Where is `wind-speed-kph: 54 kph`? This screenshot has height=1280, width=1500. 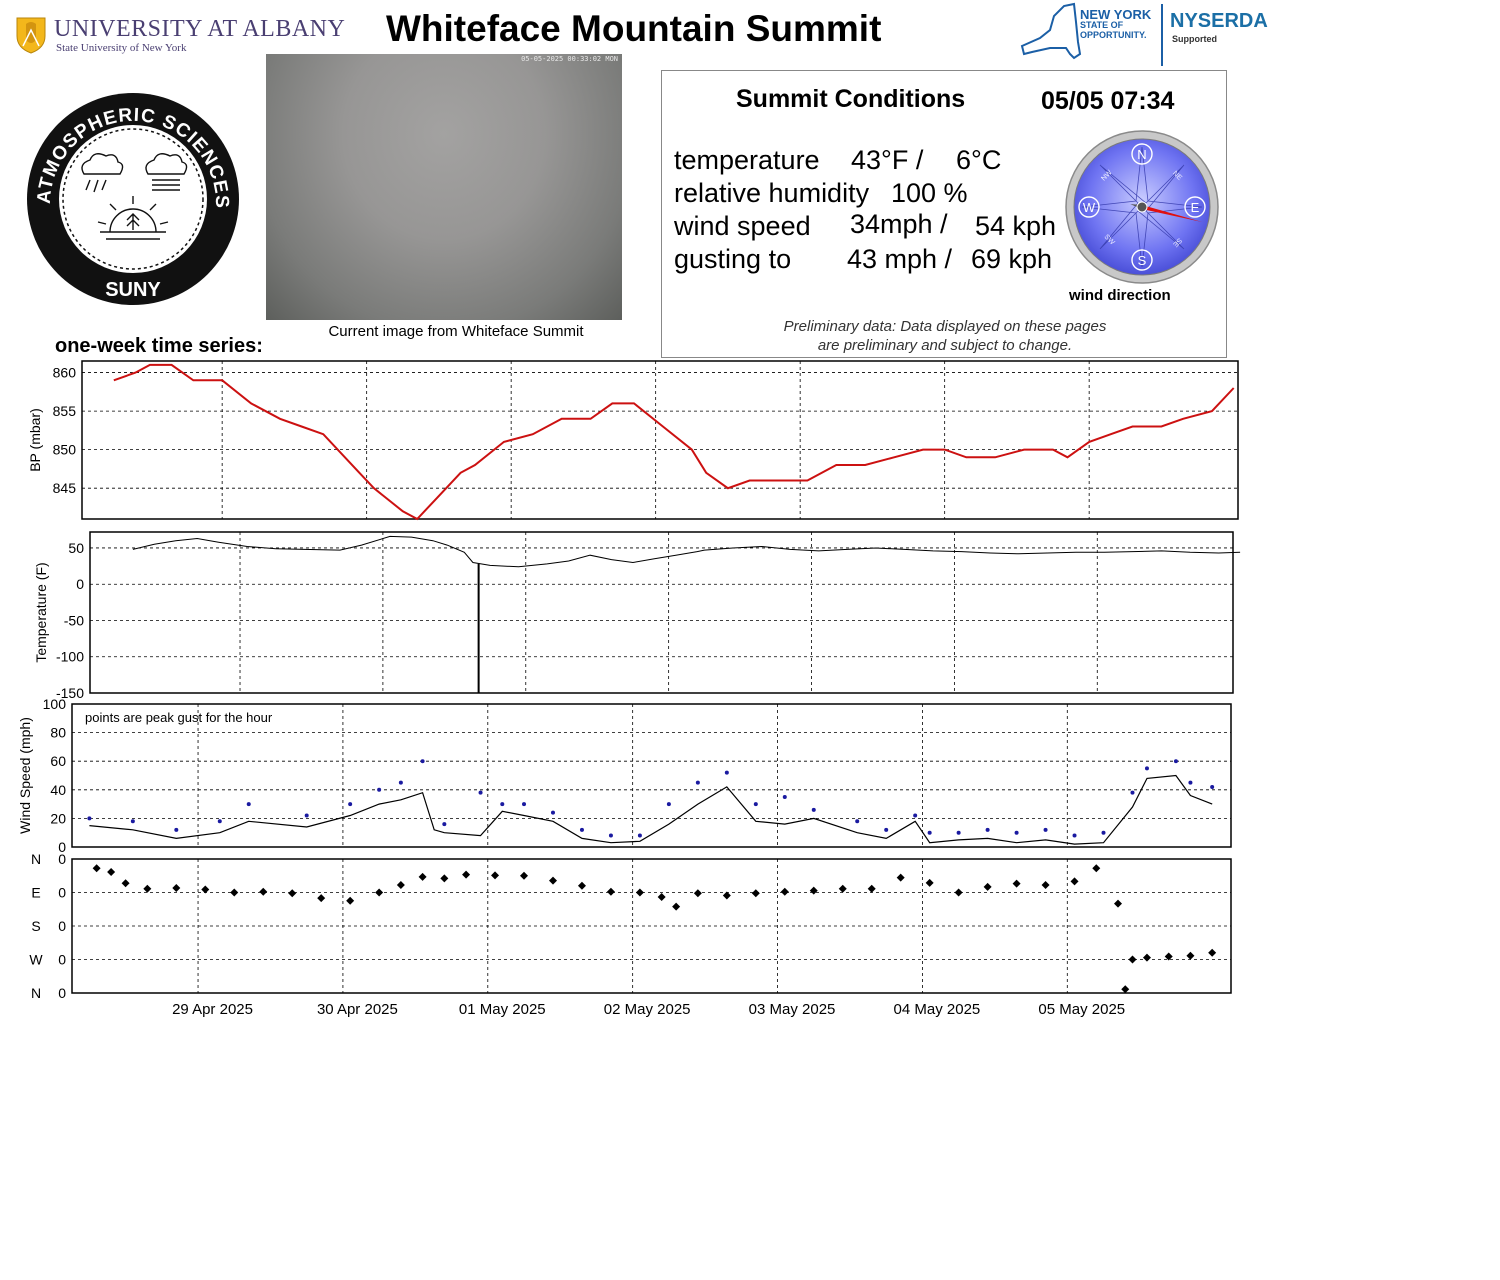 wind-speed-kph: 54 kph is located at coordinates (1016, 226).